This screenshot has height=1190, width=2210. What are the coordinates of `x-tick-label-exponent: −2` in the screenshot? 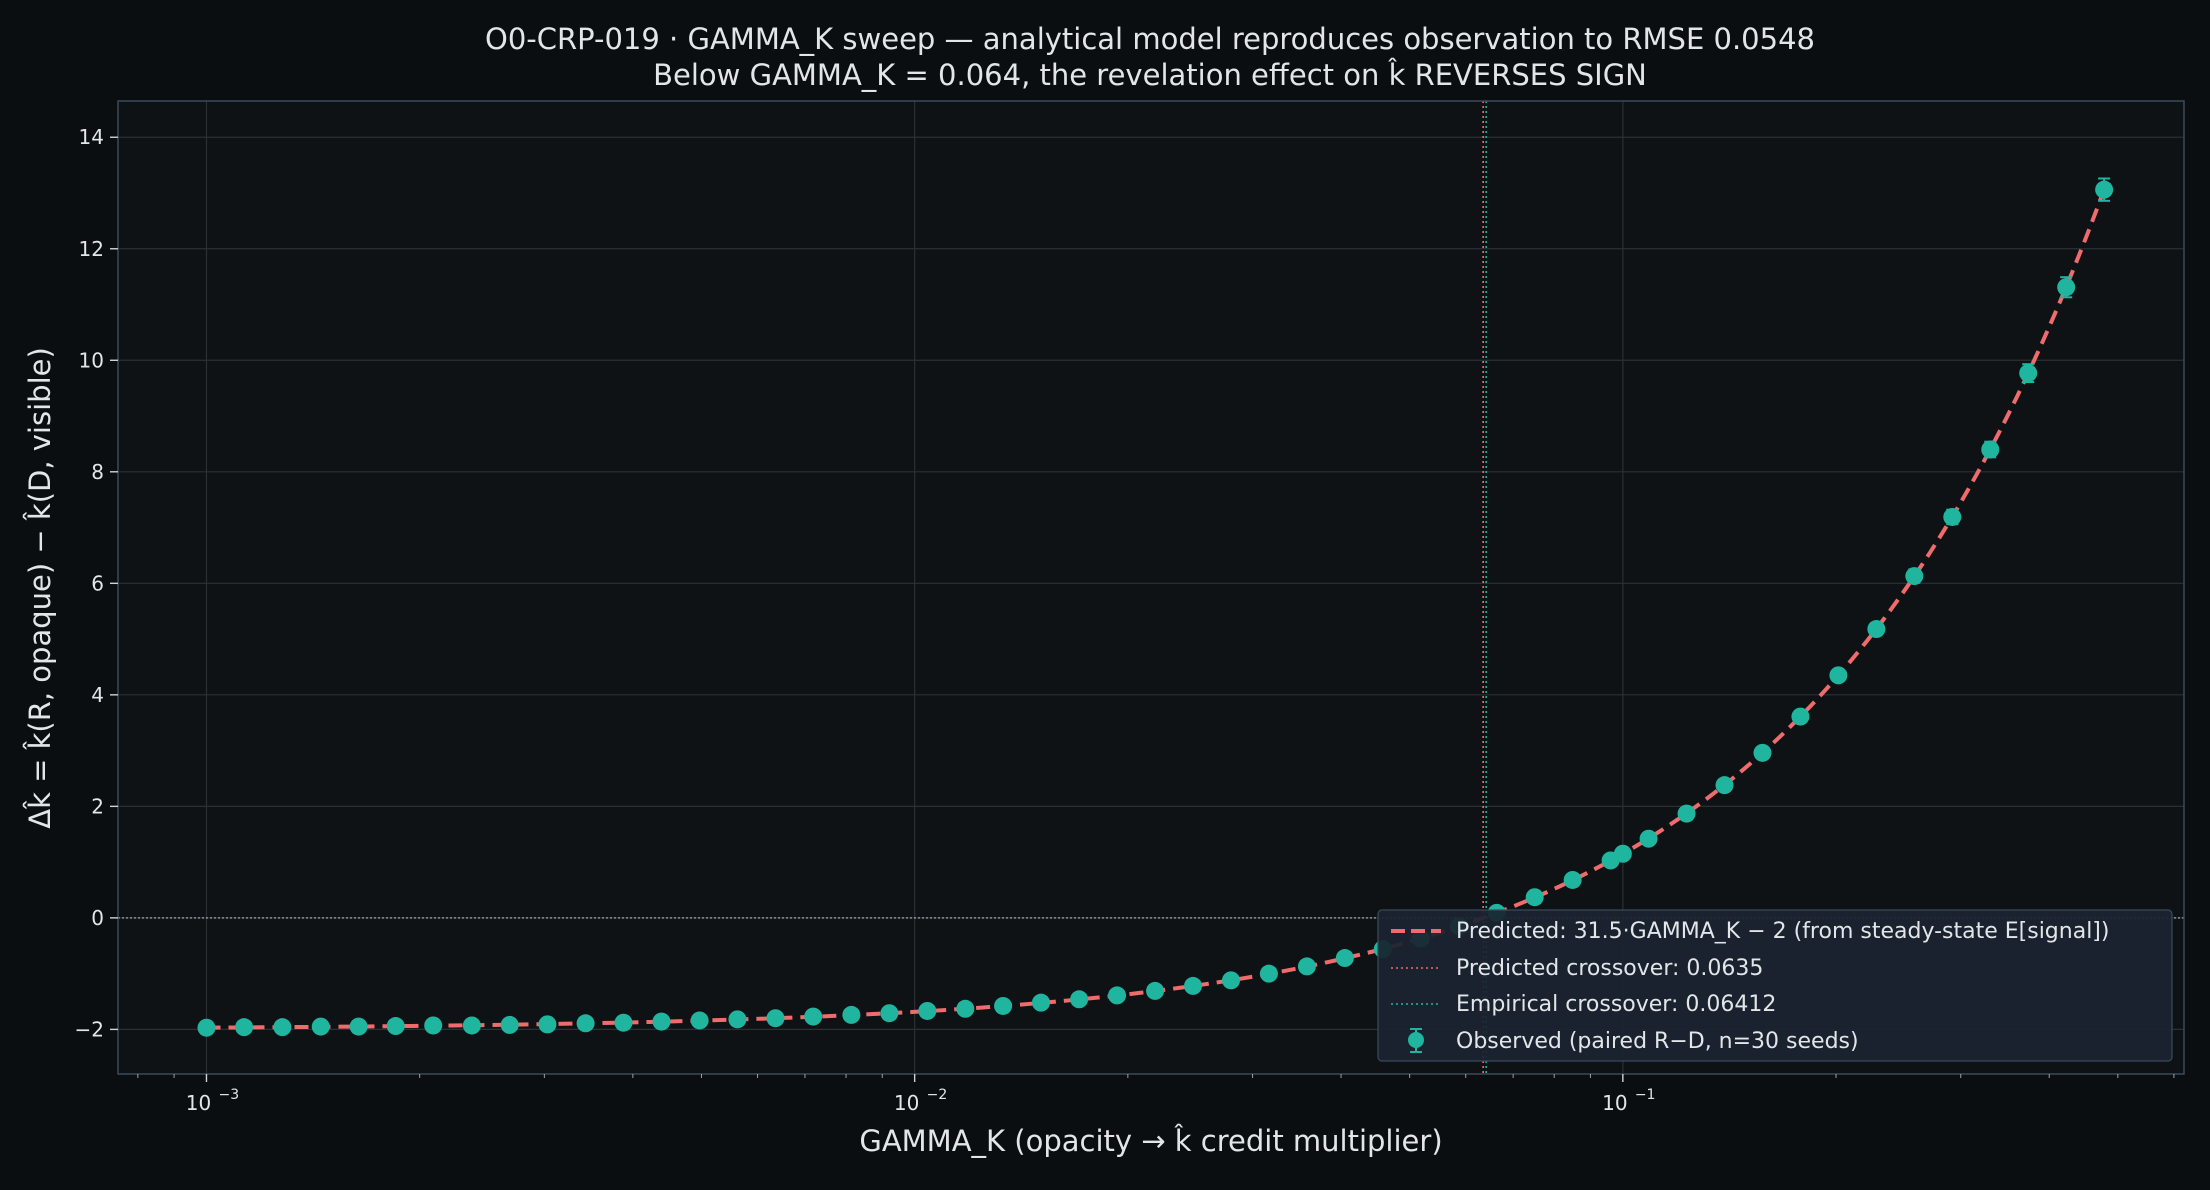 It's located at (937, 1095).